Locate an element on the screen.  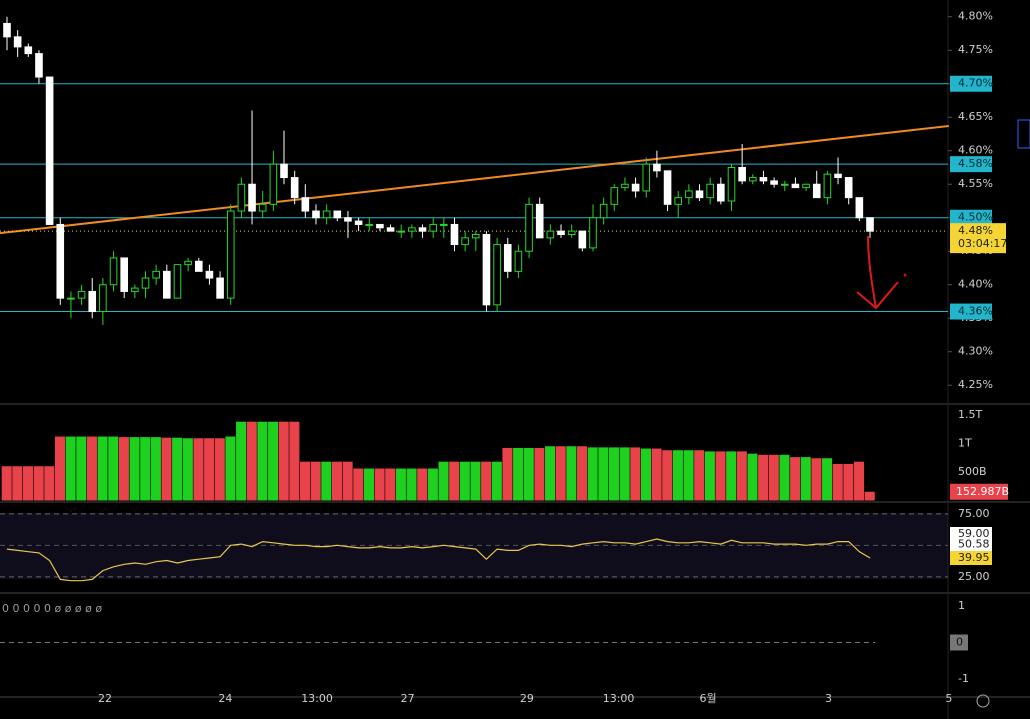
y-tick-label: 4.65% is located at coordinates (975, 116).